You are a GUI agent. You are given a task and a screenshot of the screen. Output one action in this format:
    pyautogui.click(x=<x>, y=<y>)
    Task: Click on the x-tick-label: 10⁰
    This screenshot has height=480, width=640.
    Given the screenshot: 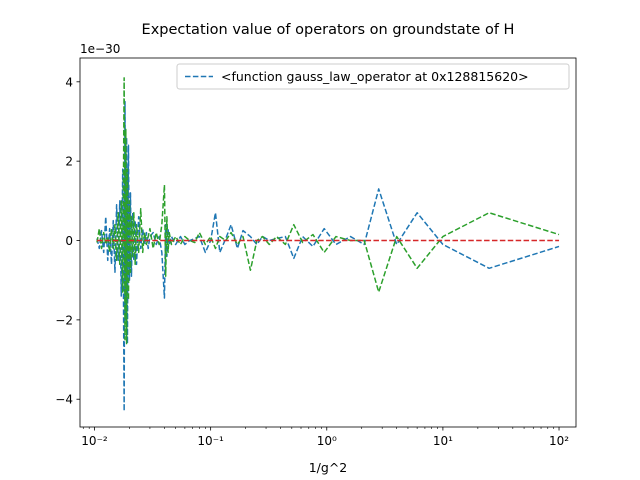 What is the action you would take?
    pyautogui.click(x=327, y=441)
    